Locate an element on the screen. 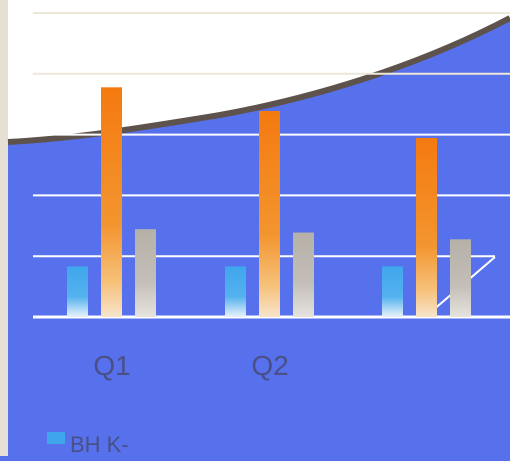 This screenshot has height=461, width=510. frame-strip is located at coordinates (4, 228).